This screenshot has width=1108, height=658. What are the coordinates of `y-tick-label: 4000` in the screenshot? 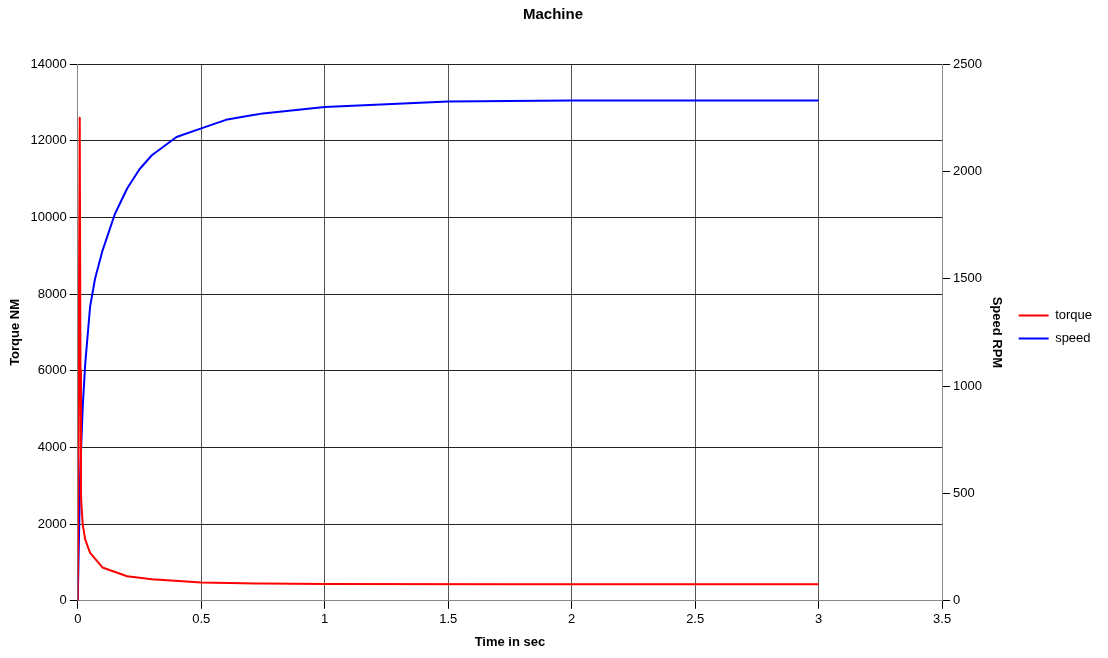 It's located at (52, 447).